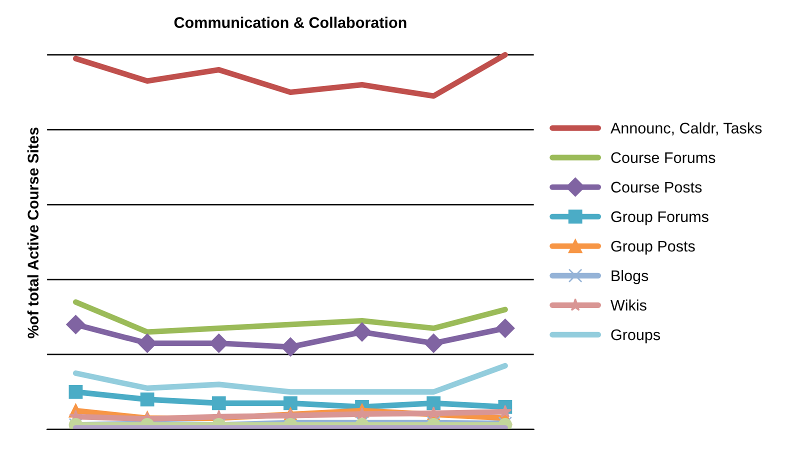  Describe the element at coordinates (635, 336) in the screenshot. I see `legend-label: Groups` at that location.